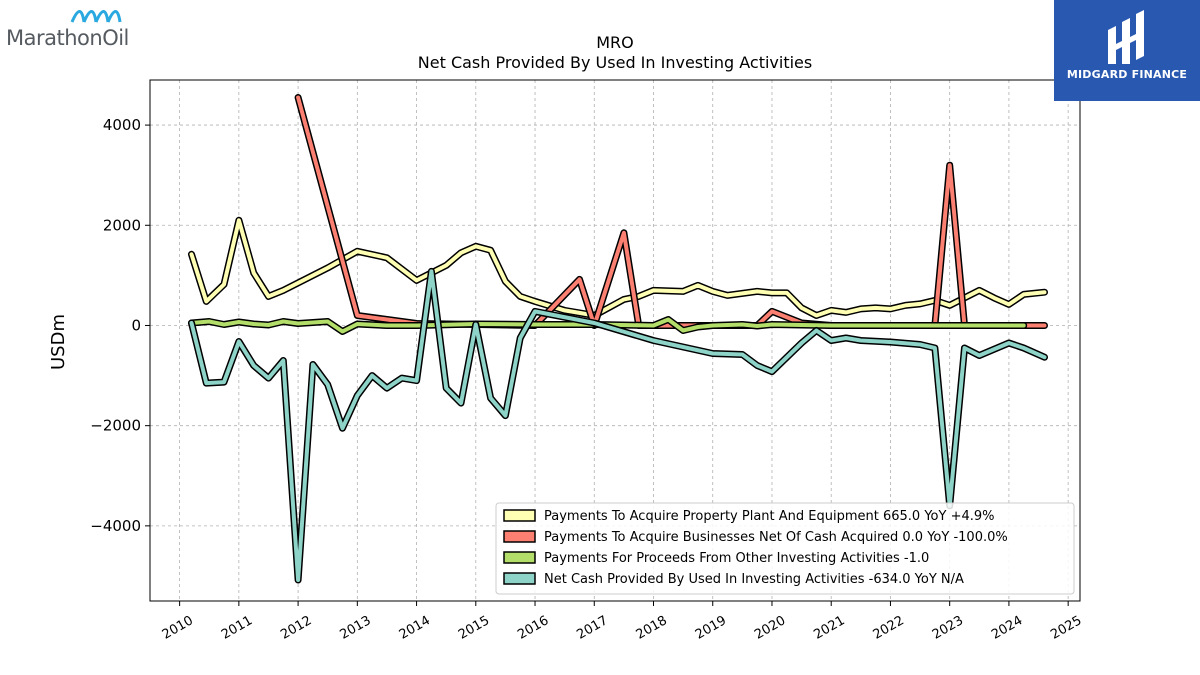 Image resolution: width=1200 pixels, height=675 pixels. What do you see at coordinates (136, 325) in the screenshot?
I see `y-tick-label: 0` at bounding box center [136, 325].